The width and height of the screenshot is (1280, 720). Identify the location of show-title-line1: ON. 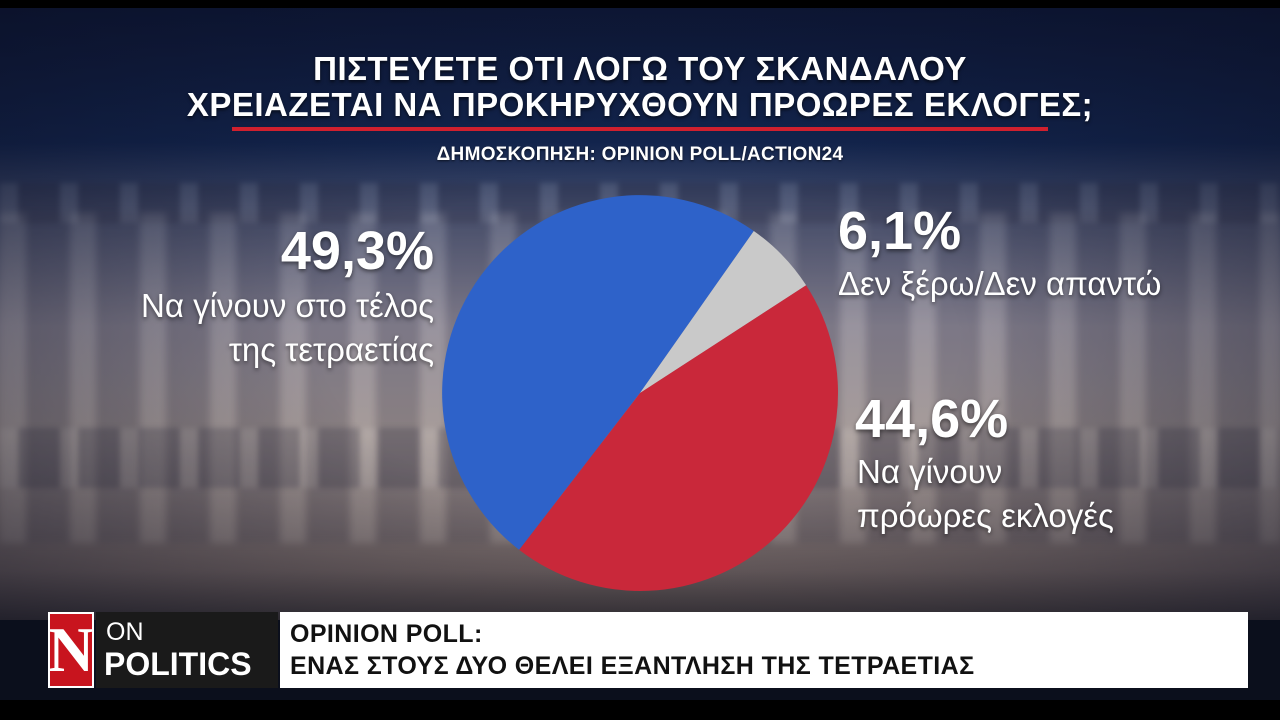
(125, 632).